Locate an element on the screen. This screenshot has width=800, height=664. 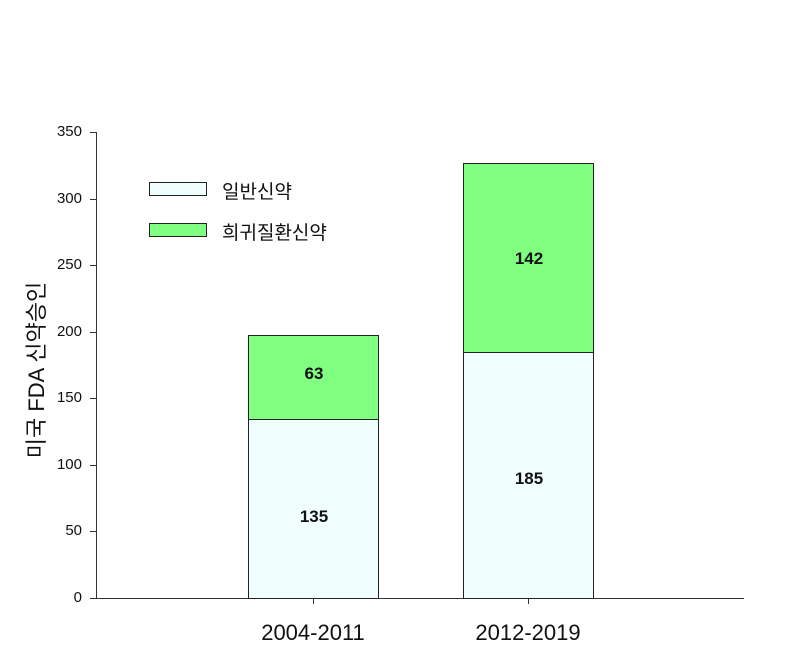
y-axis is located at coordinates (96, 365).